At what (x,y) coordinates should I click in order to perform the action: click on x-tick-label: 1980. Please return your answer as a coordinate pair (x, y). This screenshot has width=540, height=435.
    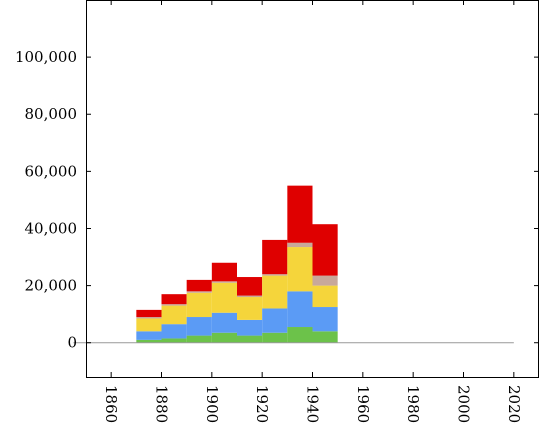
    Looking at the image, I should click on (413, 404).